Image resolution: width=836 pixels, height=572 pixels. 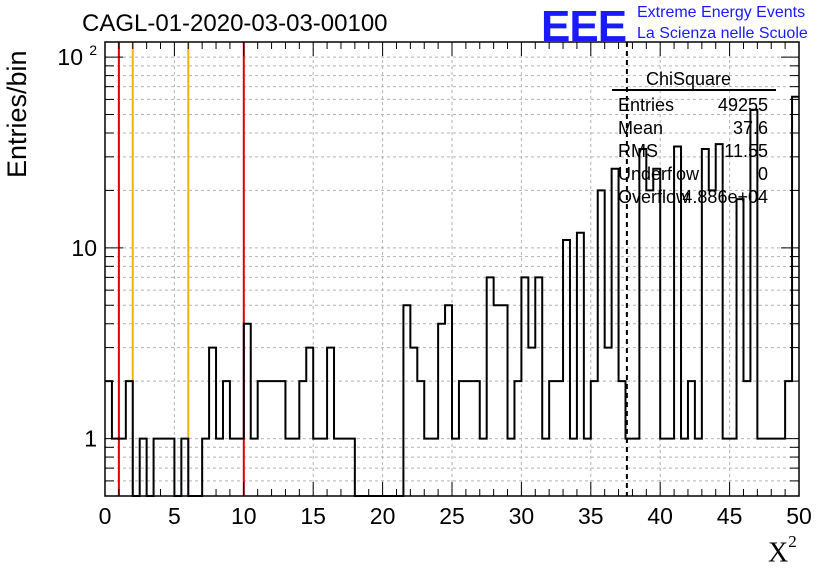 What do you see at coordinates (105, 516) in the screenshot?
I see `x-tick-label: 0` at bounding box center [105, 516].